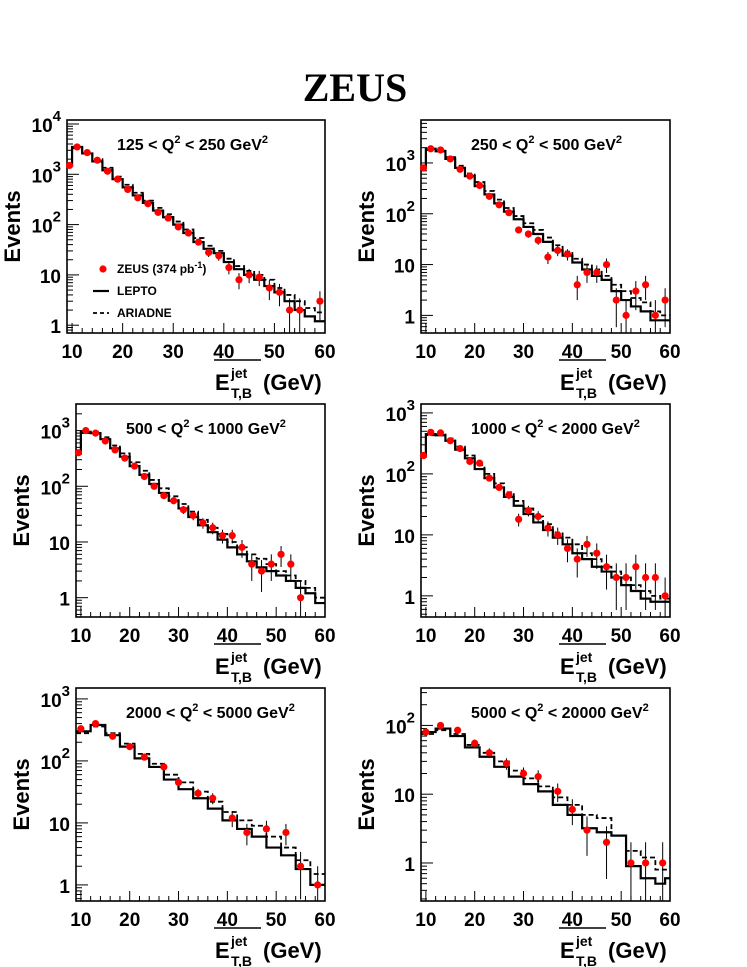 This screenshot has width=747, height=967. What do you see at coordinates (499, 145) in the screenshot?
I see `q2-label-part: 250 < Q` at bounding box center [499, 145].